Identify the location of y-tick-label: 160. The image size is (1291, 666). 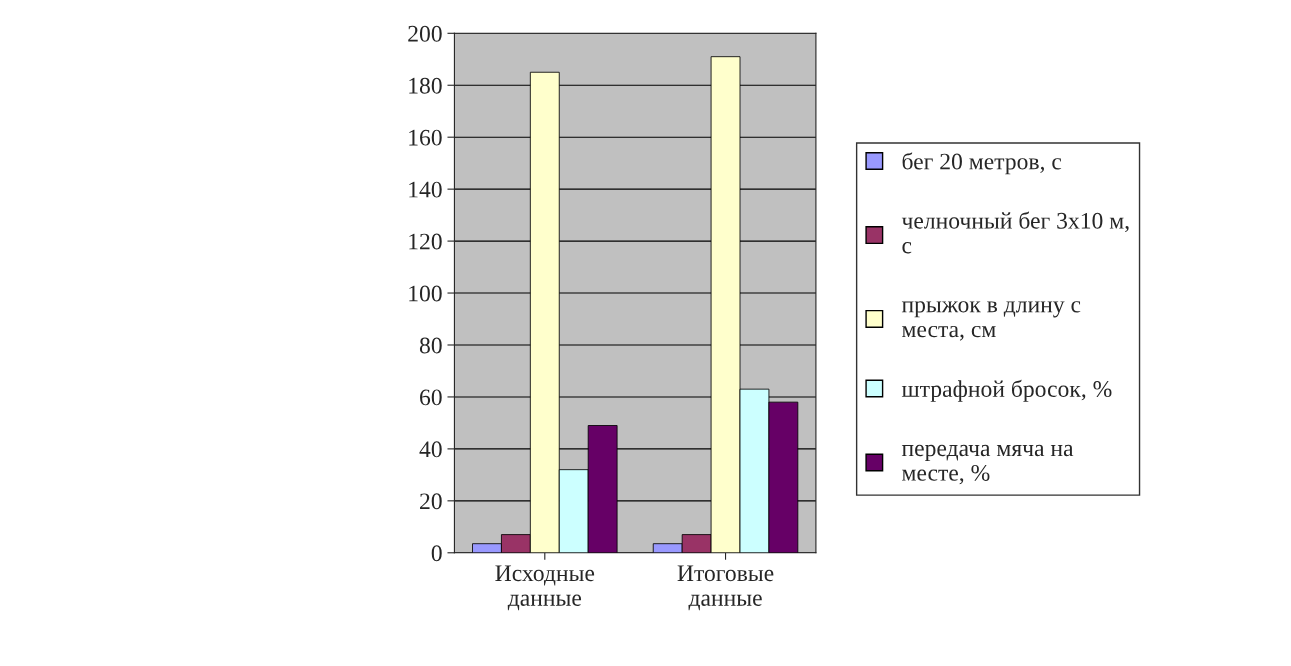
(425, 137).